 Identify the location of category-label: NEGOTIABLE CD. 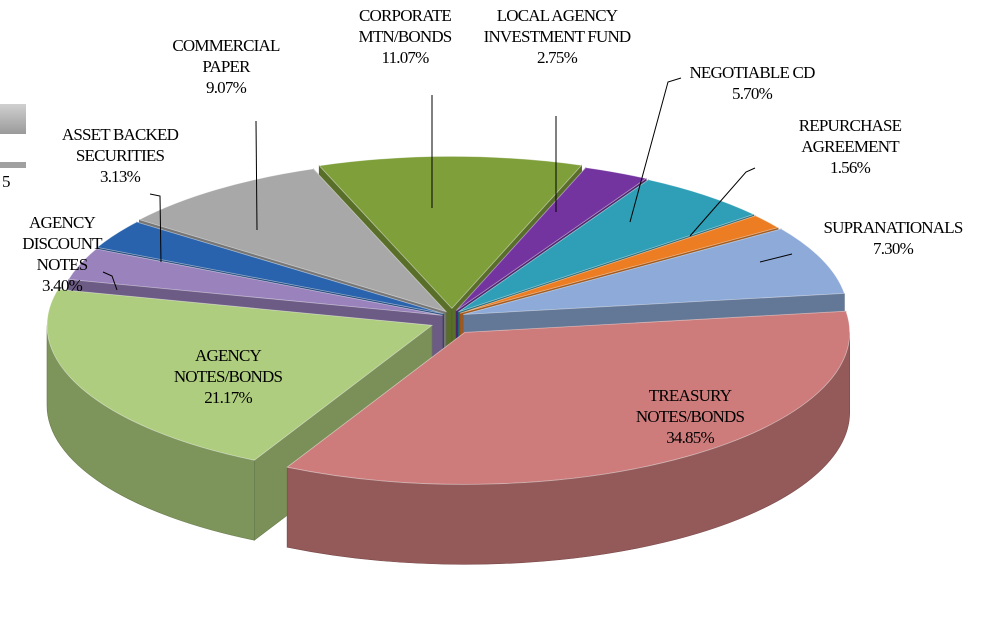
(752, 72).